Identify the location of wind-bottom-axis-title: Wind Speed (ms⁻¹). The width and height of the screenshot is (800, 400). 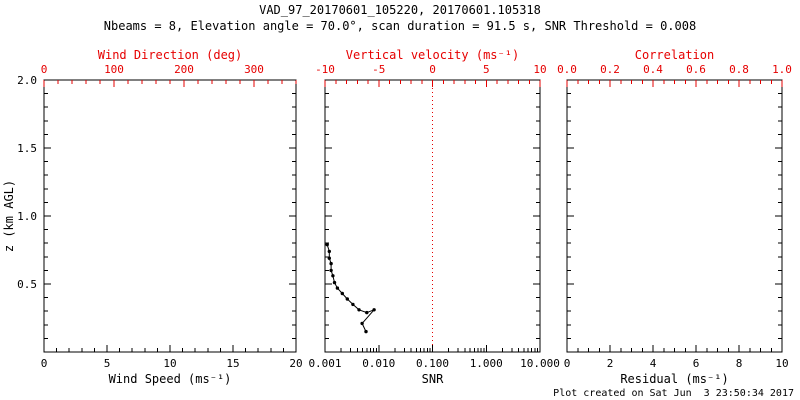
(170, 379).